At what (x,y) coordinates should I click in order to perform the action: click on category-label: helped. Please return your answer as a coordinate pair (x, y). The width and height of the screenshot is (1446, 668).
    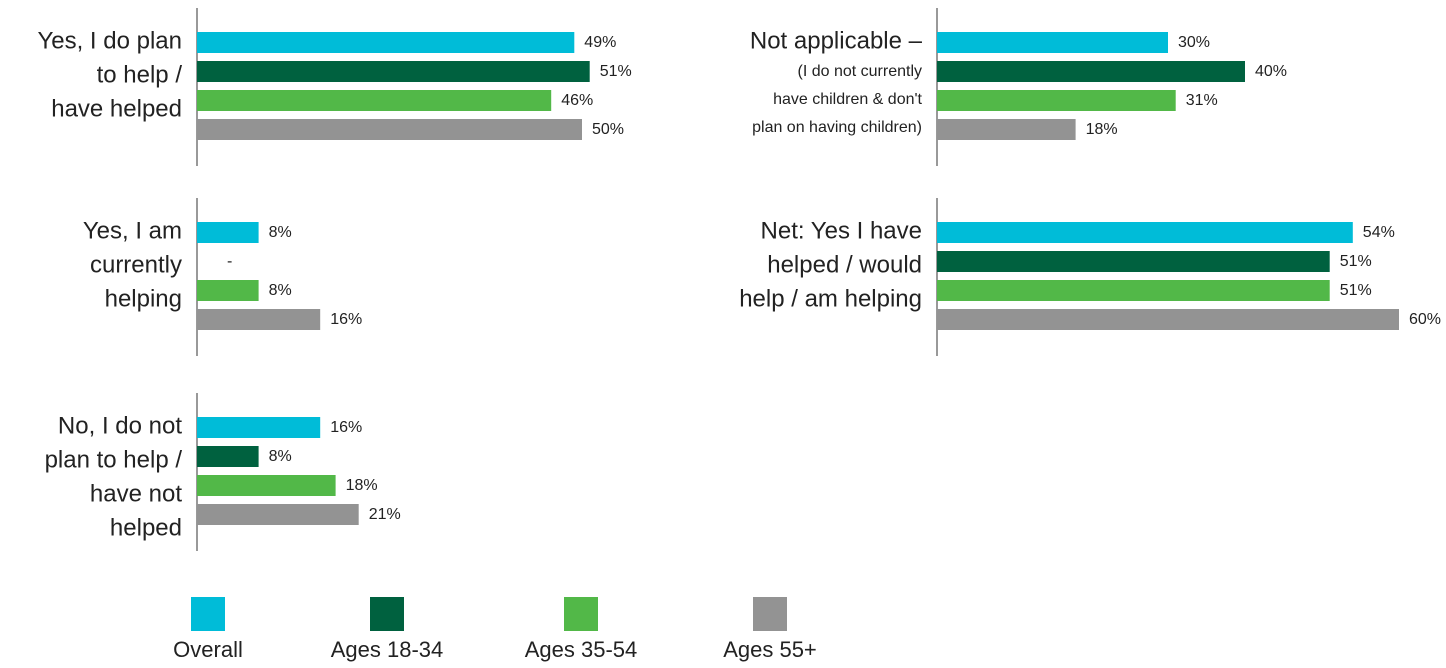
    Looking at the image, I should click on (146, 527).